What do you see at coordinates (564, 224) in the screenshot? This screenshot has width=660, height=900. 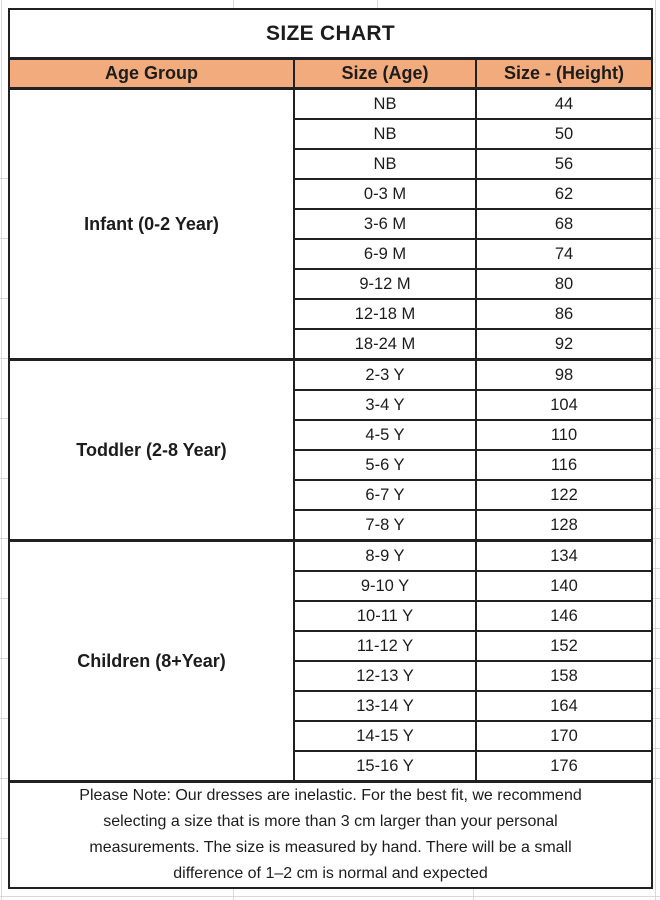 I see `height-cell: 68` at bounding box center [564, 224].